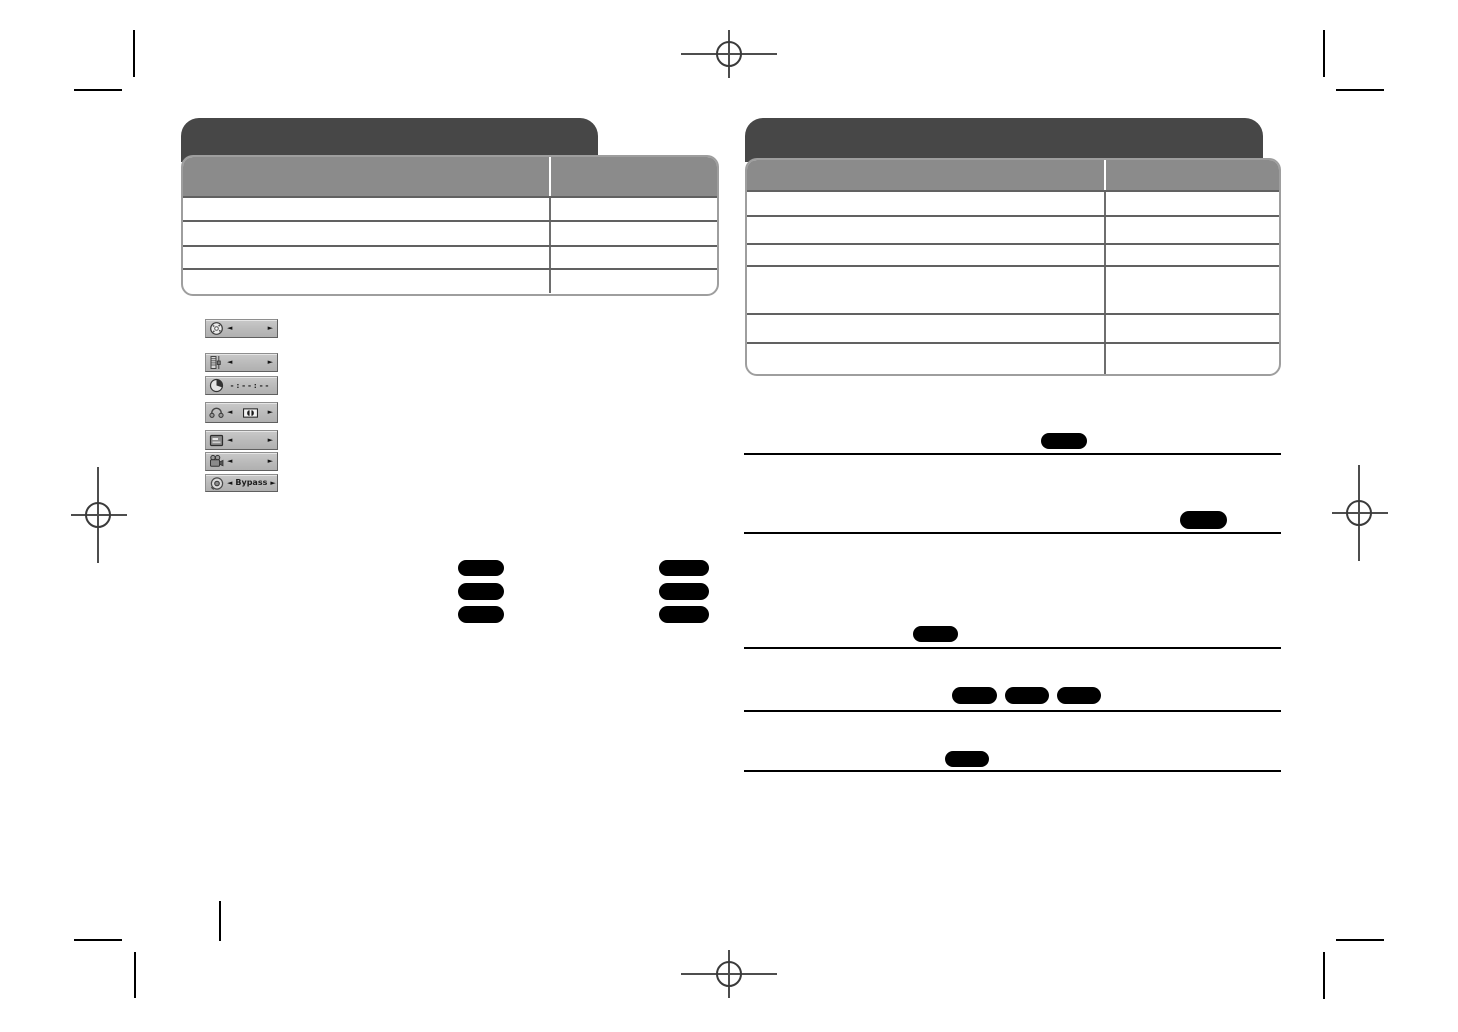 Image resolution: width=1458 pixels, height=1032 pixels. I want to click on right-table, so click(1013, 267).